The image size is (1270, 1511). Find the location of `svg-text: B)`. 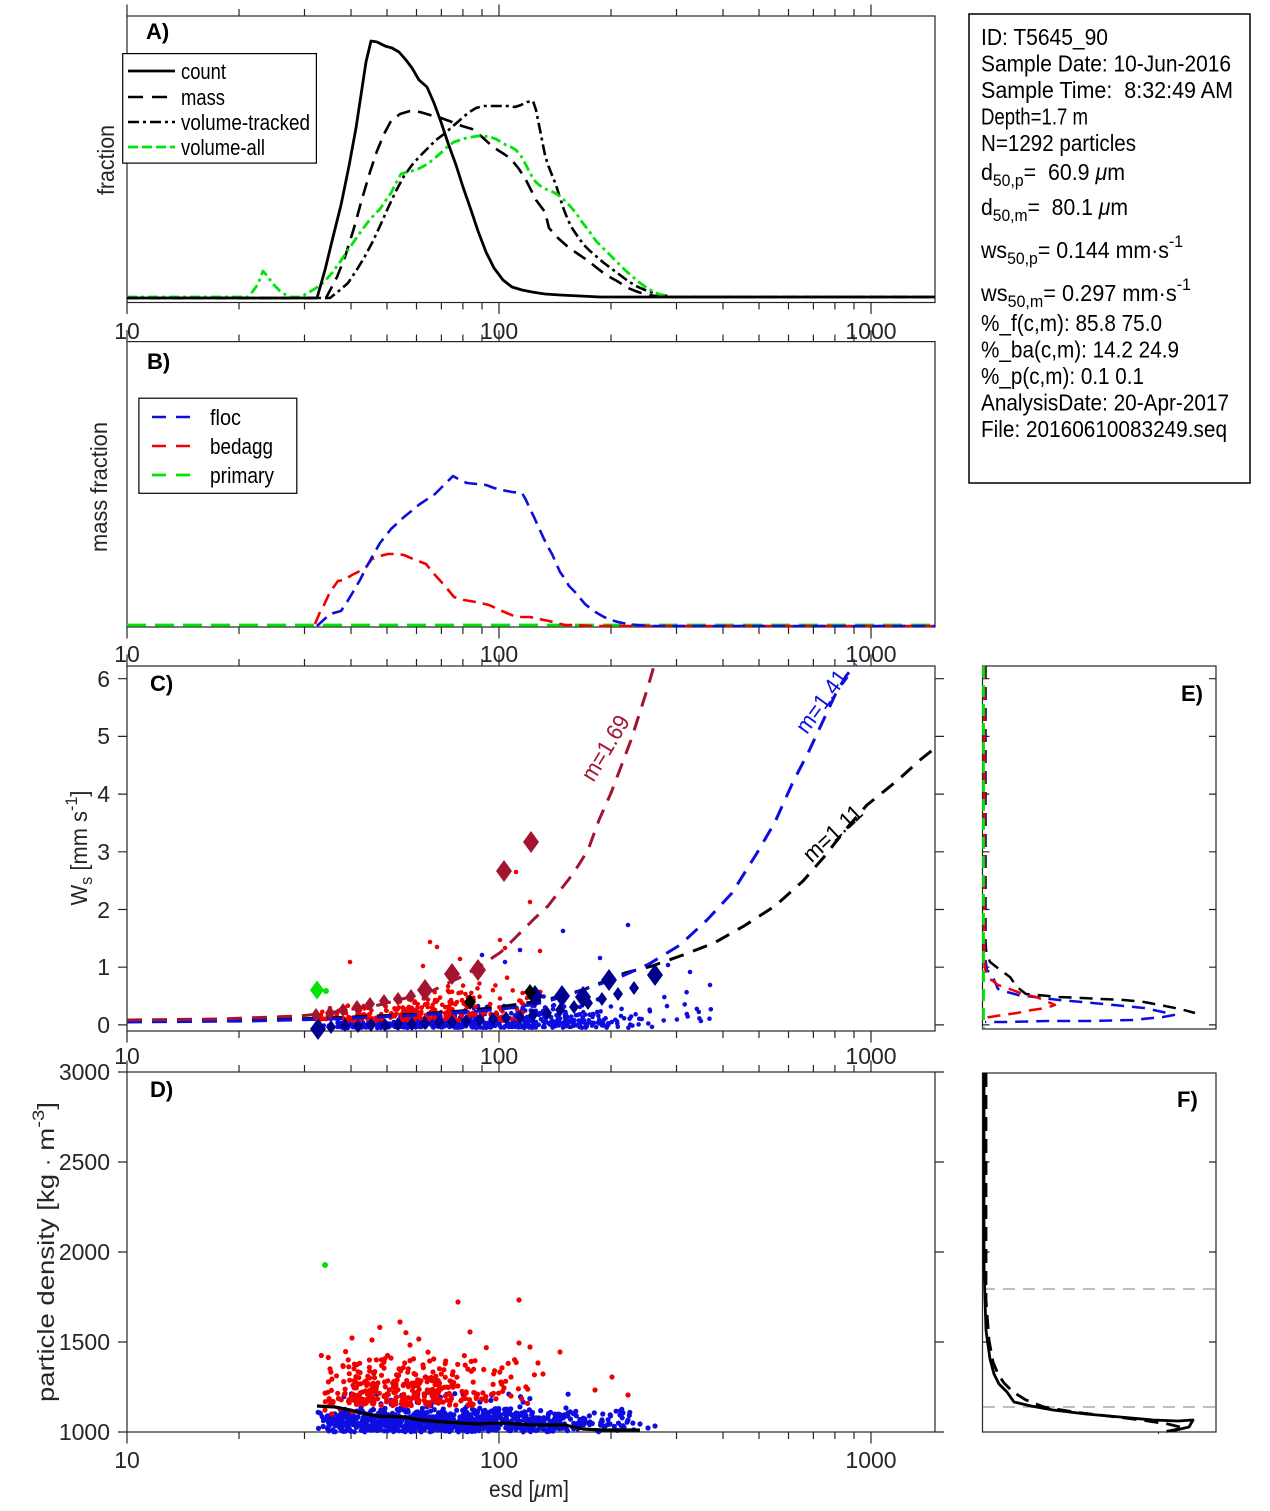

svg-text: B) is located at coordinates (158, 361).